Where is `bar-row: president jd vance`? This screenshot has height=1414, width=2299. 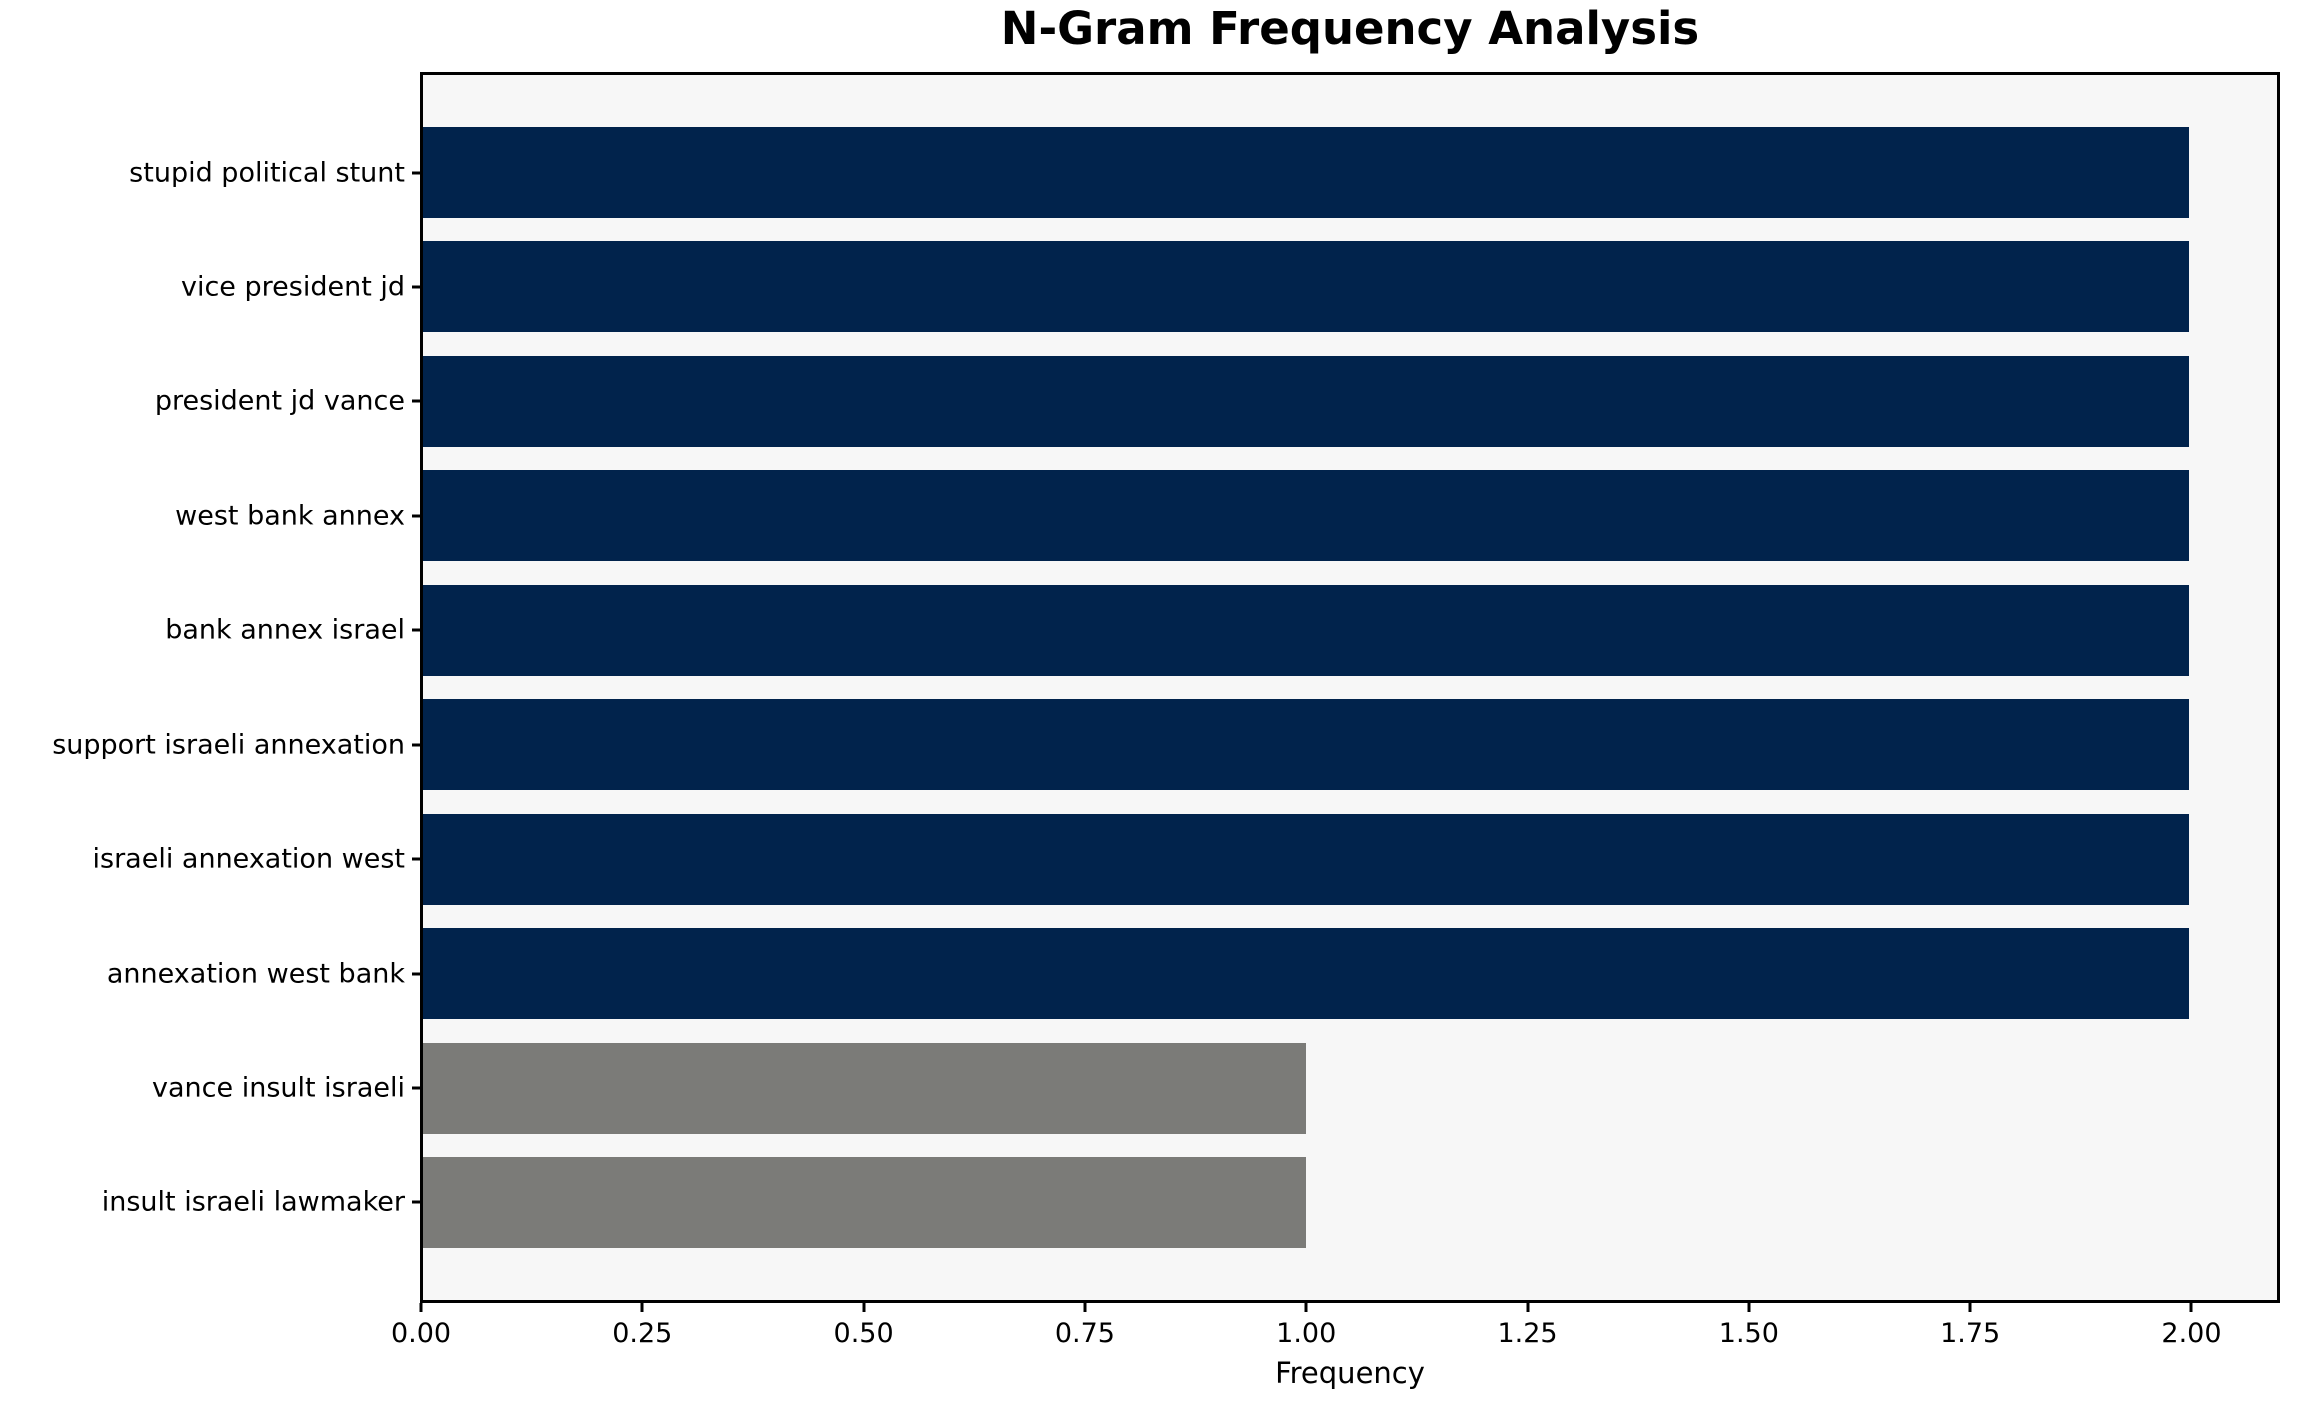
bar-row: president jd vance is located at coordinates (1216, 401).